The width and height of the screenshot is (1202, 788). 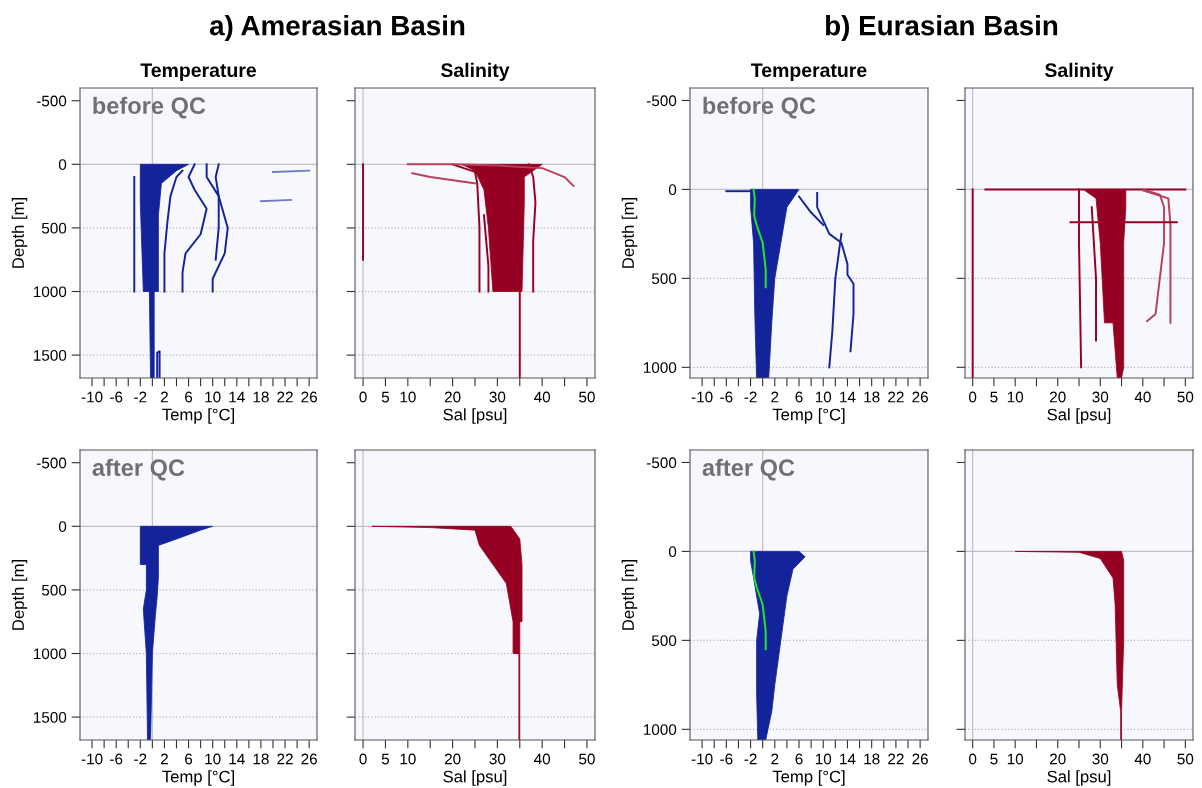 I want to click on chart-title: Salinity, so click(x=1079, y=71).